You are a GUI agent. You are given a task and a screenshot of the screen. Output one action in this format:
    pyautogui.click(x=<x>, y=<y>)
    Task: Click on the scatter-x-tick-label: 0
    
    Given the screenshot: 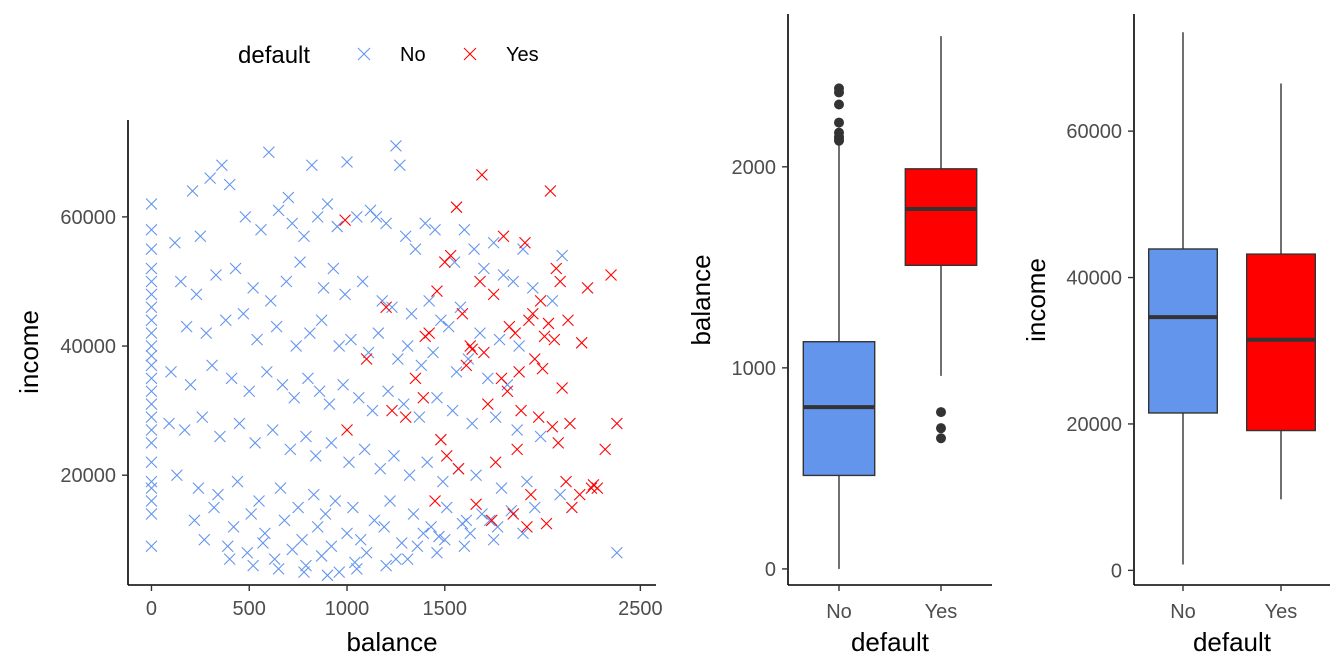 What is the action you would take?
    pyautogui.click(x=151, y=609)
    